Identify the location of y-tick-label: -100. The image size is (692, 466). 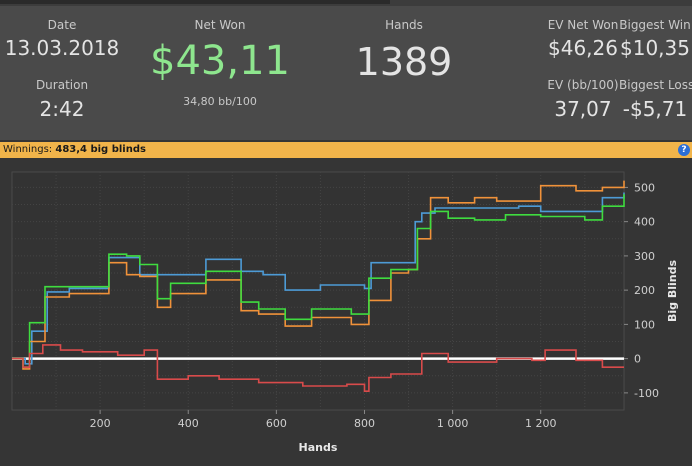
(646, 393).